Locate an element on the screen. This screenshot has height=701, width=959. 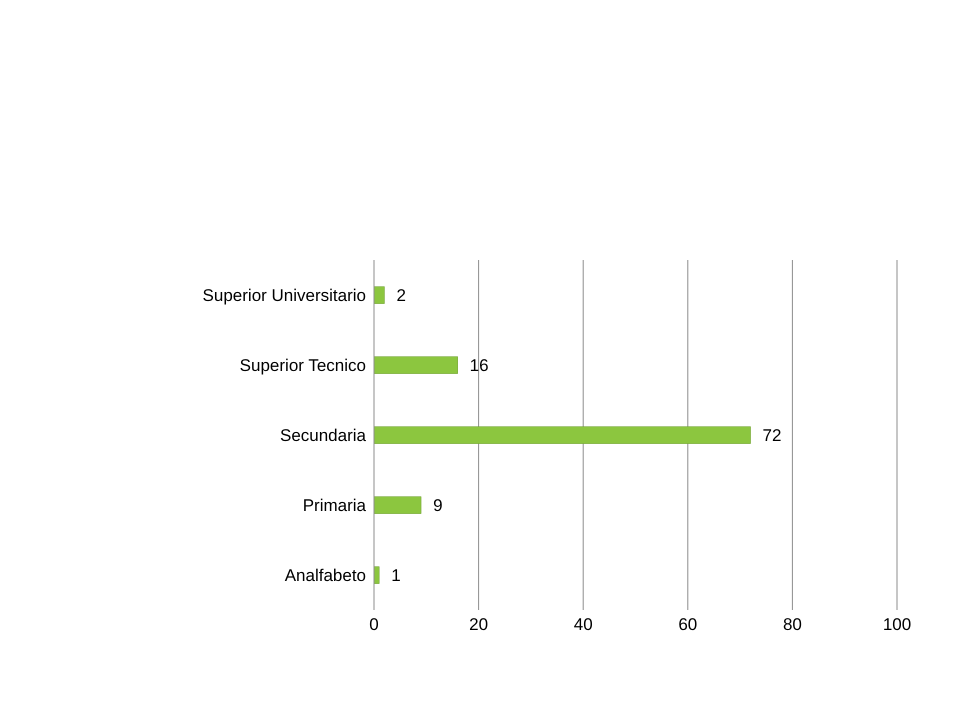
x-tick-label: 60 is located at coordinates (688, 624).